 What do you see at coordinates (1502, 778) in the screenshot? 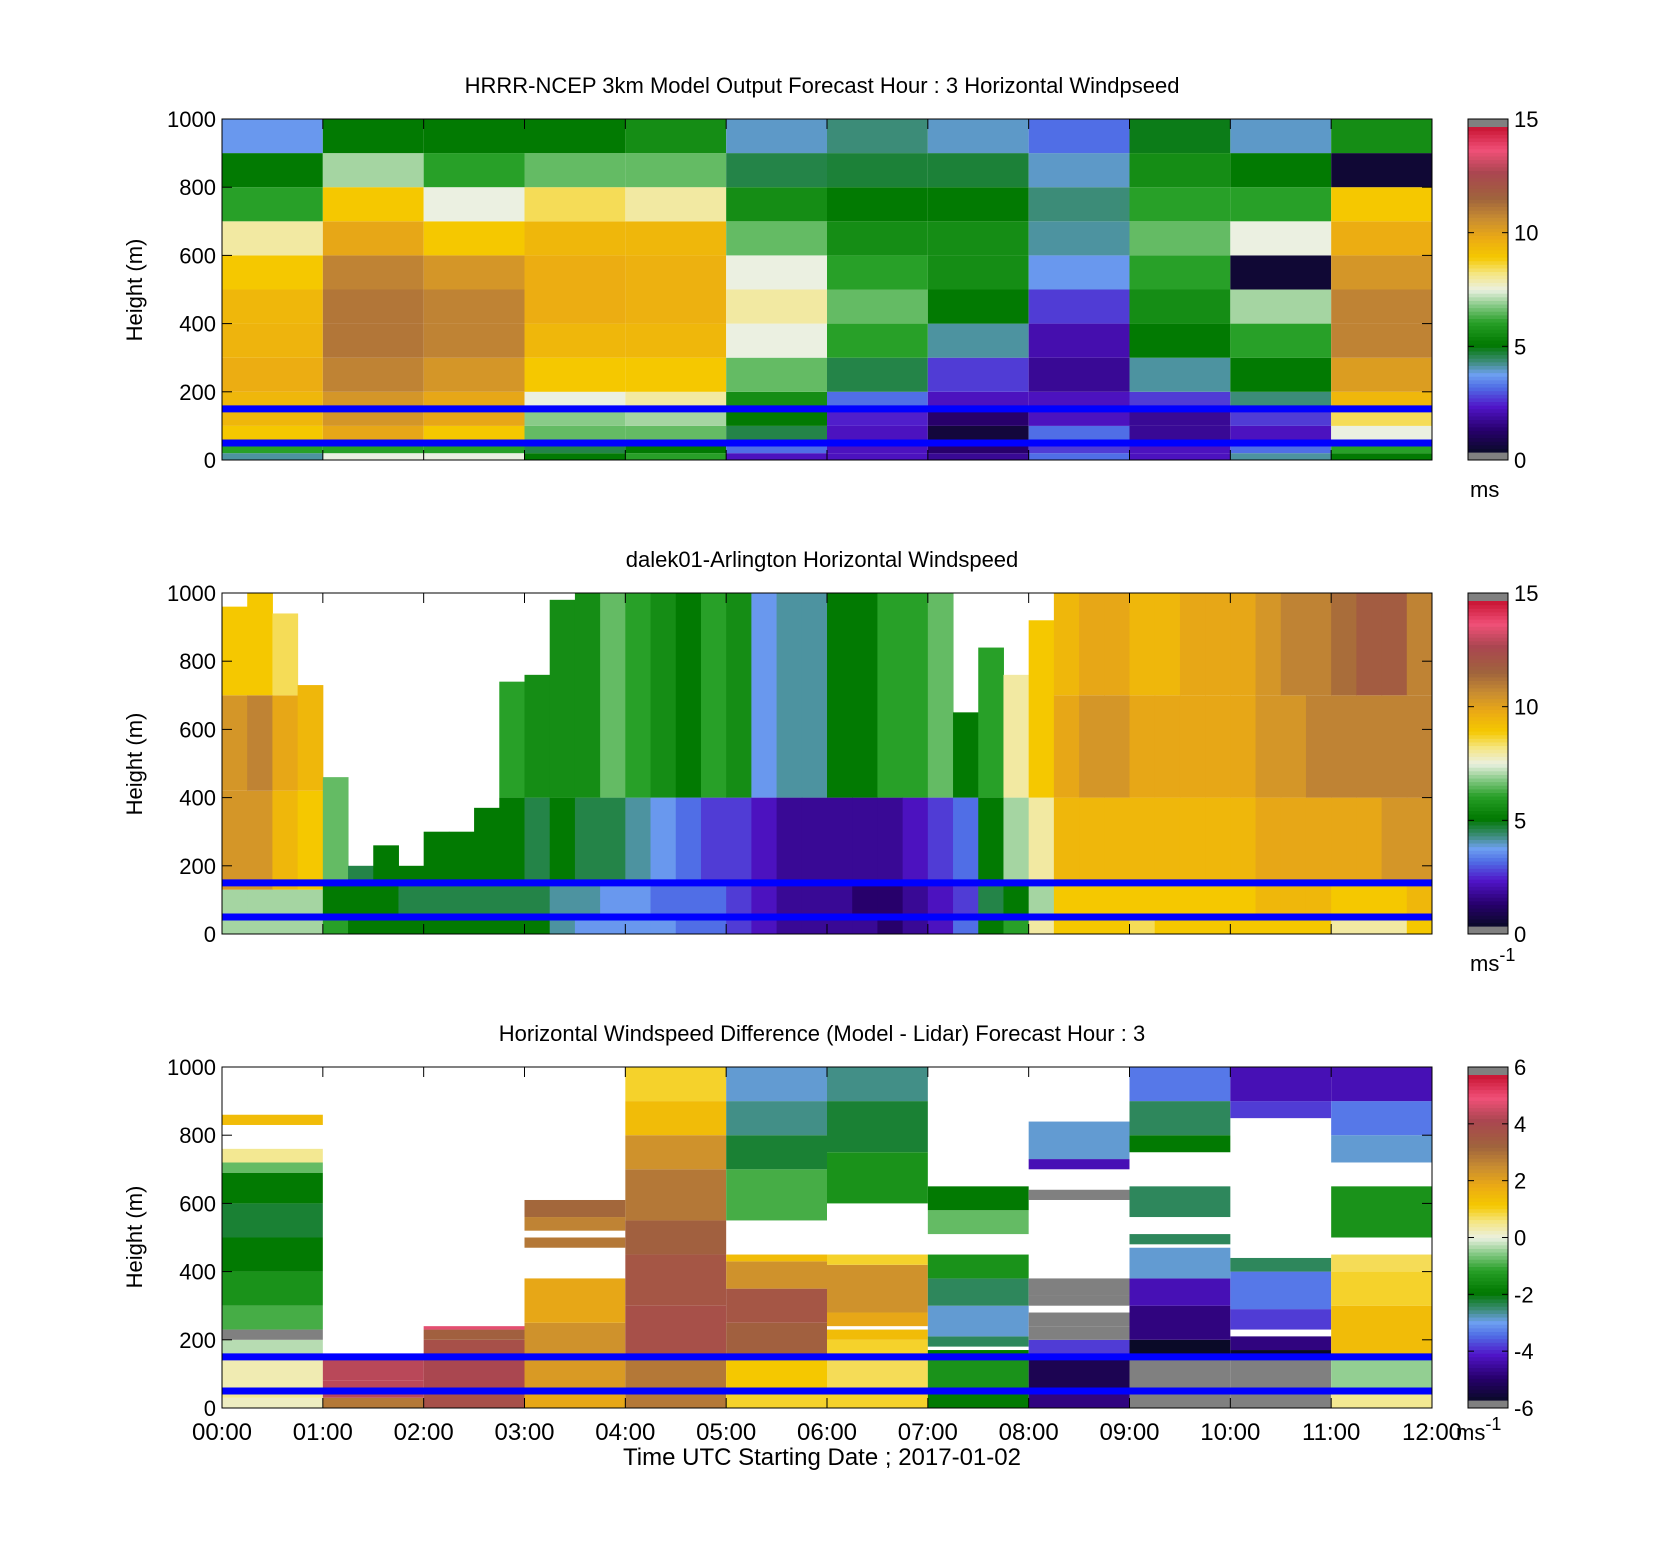
I see `colorbar: 0 5 10 15 ms-1` at bounding box center [1502, 778].